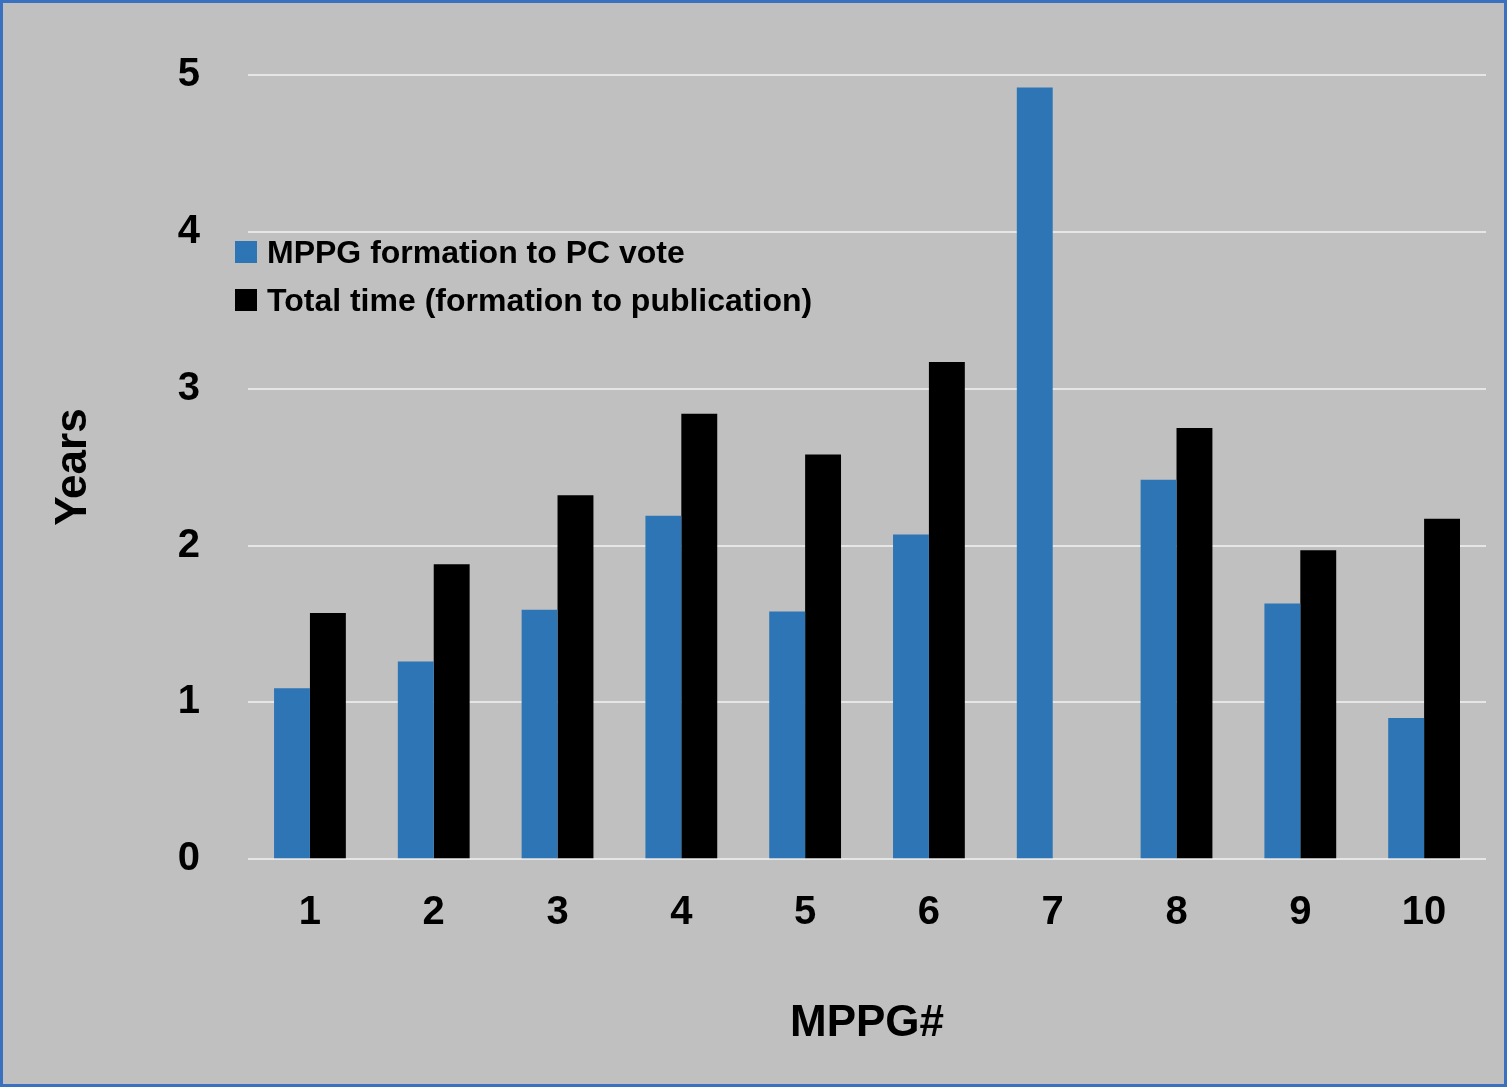 This screenshot has width=1507, height=1087. What do you see at coordinates (557, 910) in the screenshot?
I see `x-tick-label: 3` at bounding box center [557, 910].